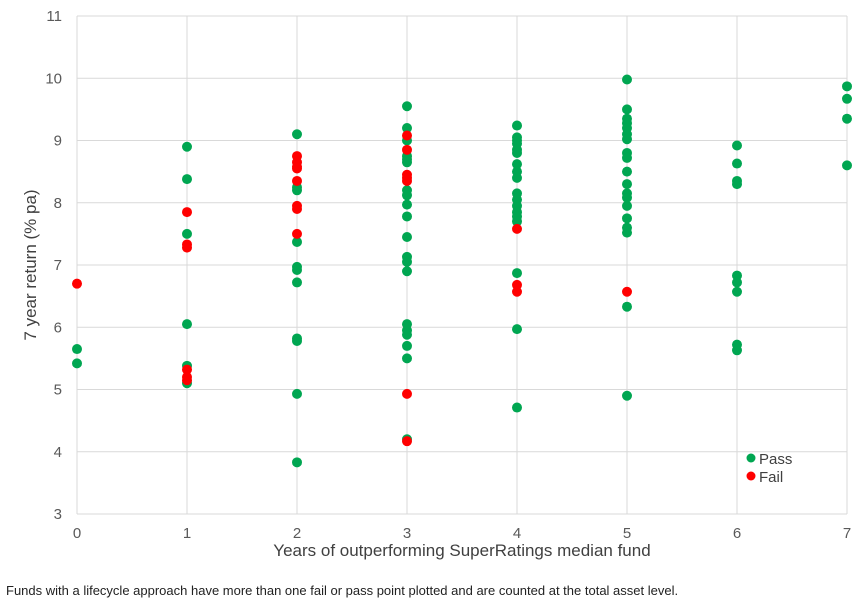 The width and height of the screenshot is (868, 604). Describe the element at coordinates (30, 264) in the screenshot. I see `y-axis-label: 7 year return (% pa)` at that location.